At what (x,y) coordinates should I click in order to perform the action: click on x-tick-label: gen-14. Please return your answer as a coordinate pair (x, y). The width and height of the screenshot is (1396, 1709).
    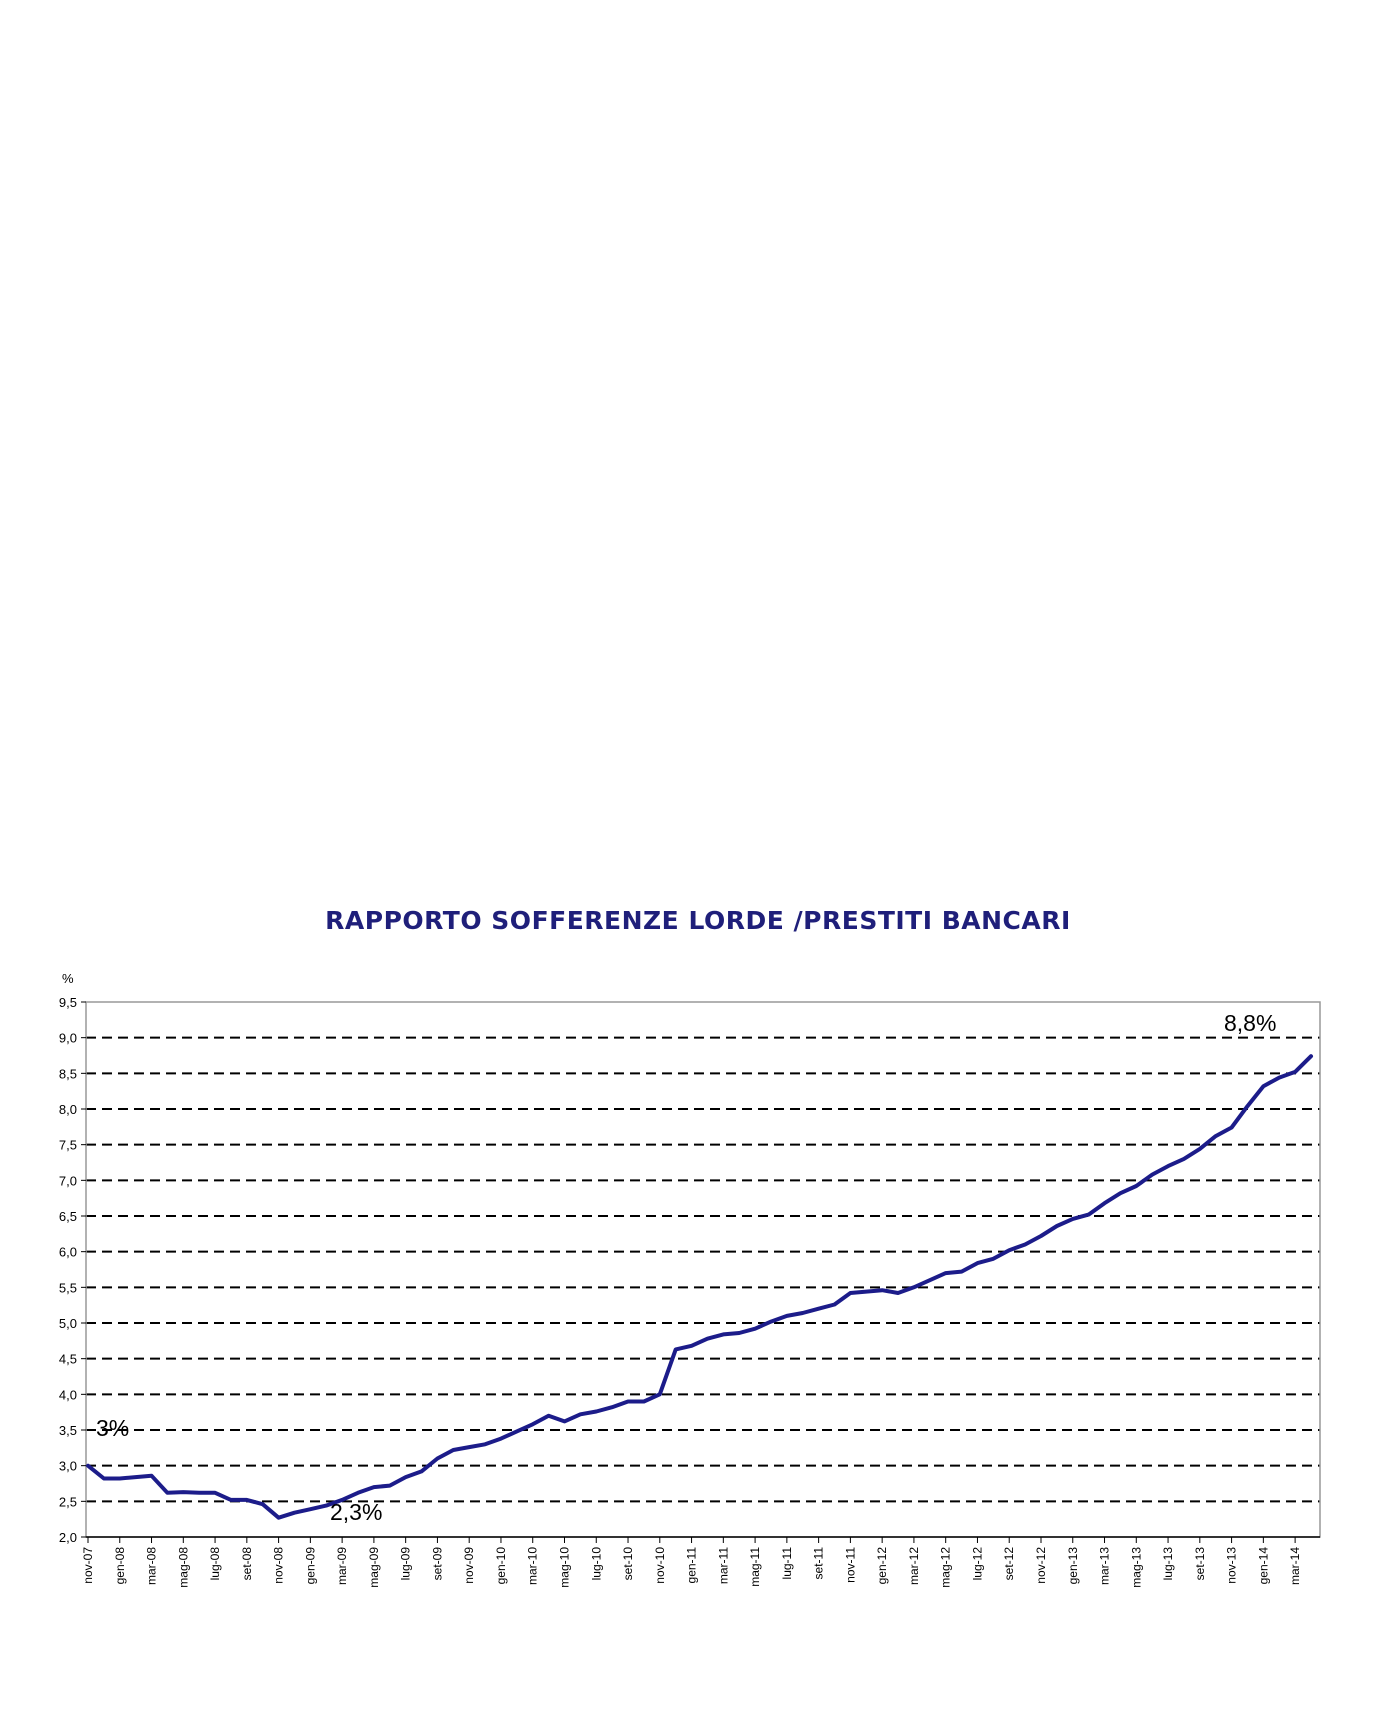
    Looking at the image, I should click on (1263, 1566).